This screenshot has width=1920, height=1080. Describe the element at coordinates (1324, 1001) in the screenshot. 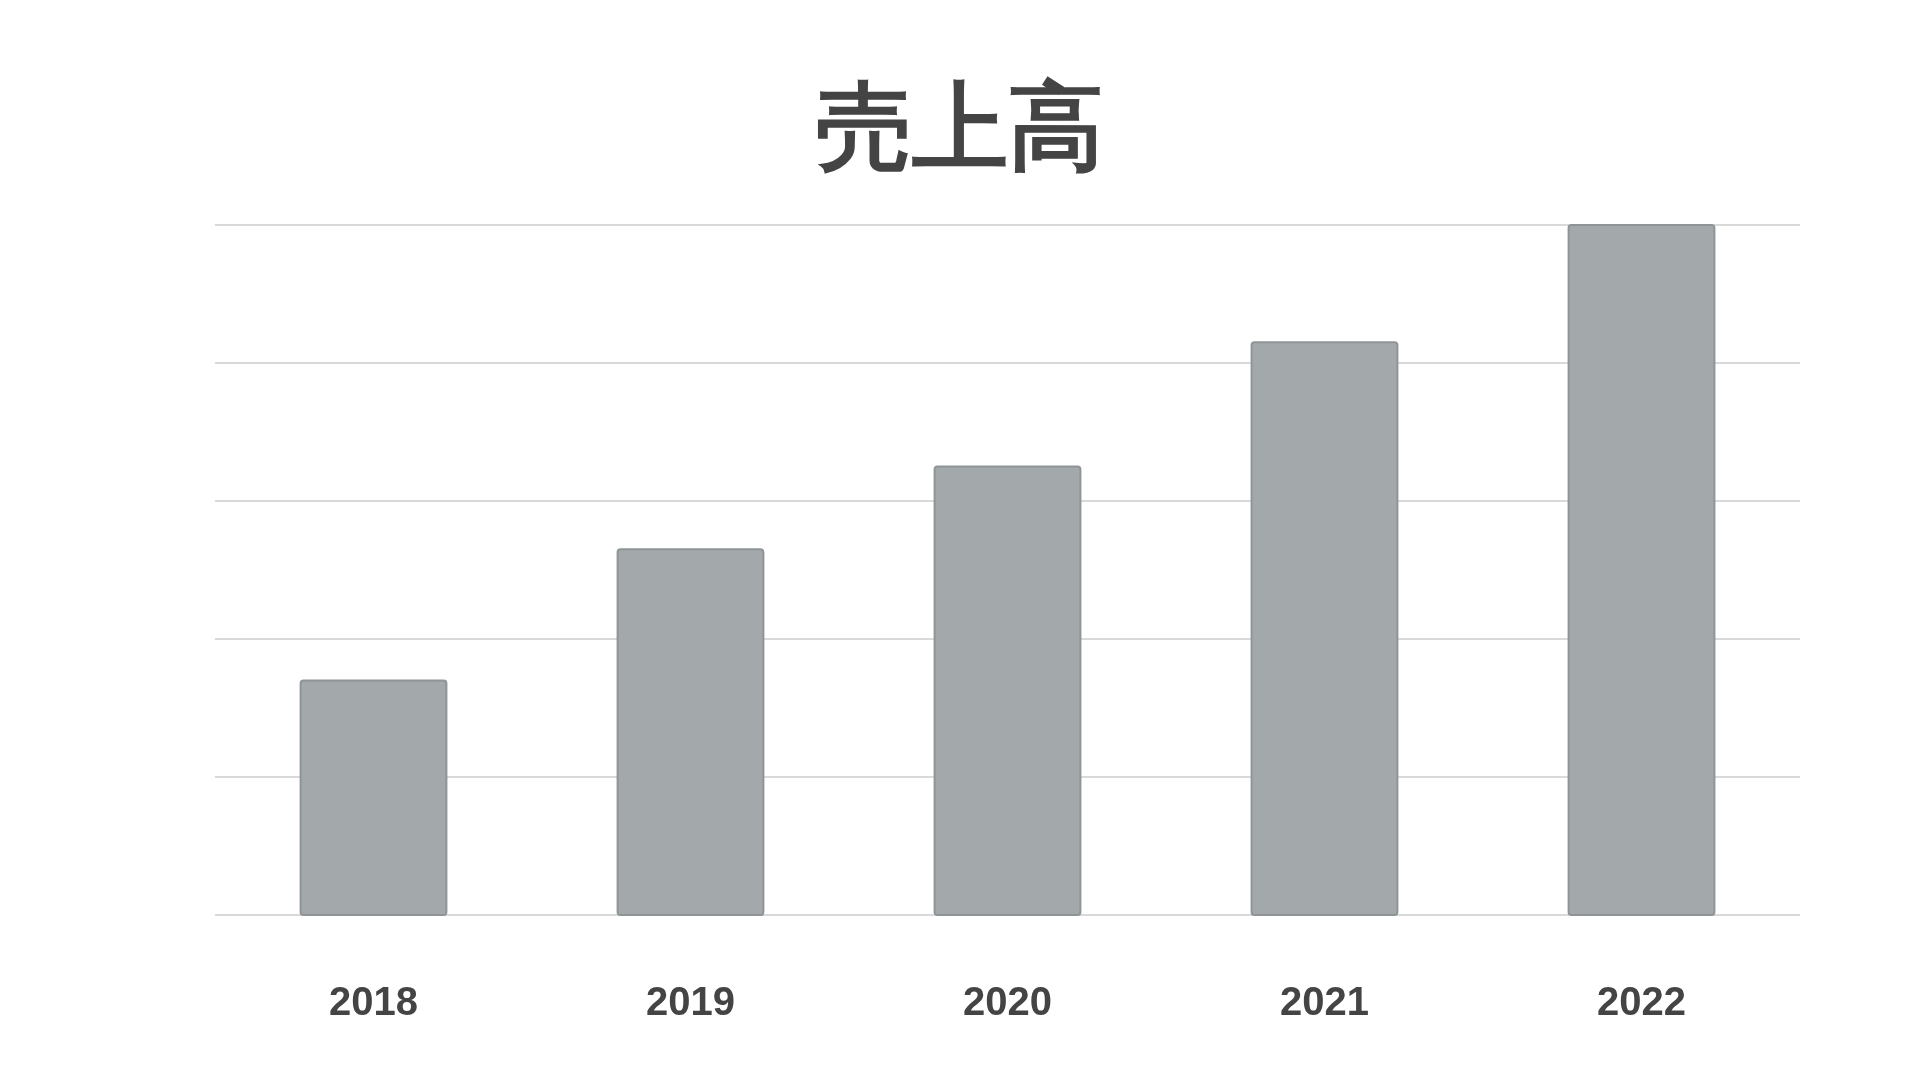

I see `x-tick-label: 2021` at that location.